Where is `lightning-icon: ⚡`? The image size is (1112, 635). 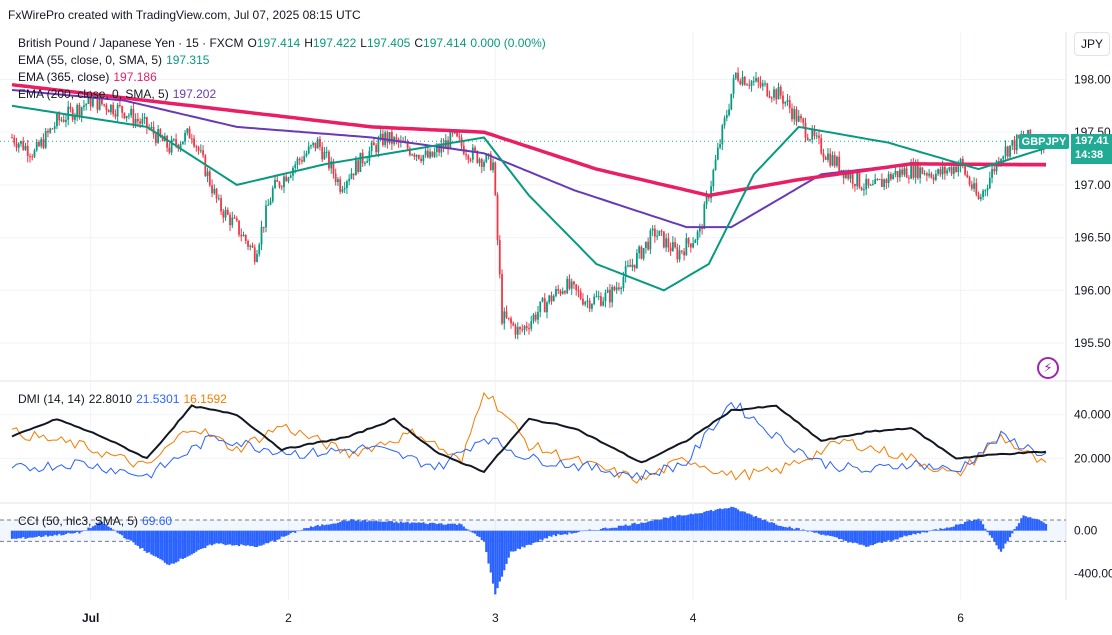
lightning-icon: ⚡ is located at coordinates (1048, 368).